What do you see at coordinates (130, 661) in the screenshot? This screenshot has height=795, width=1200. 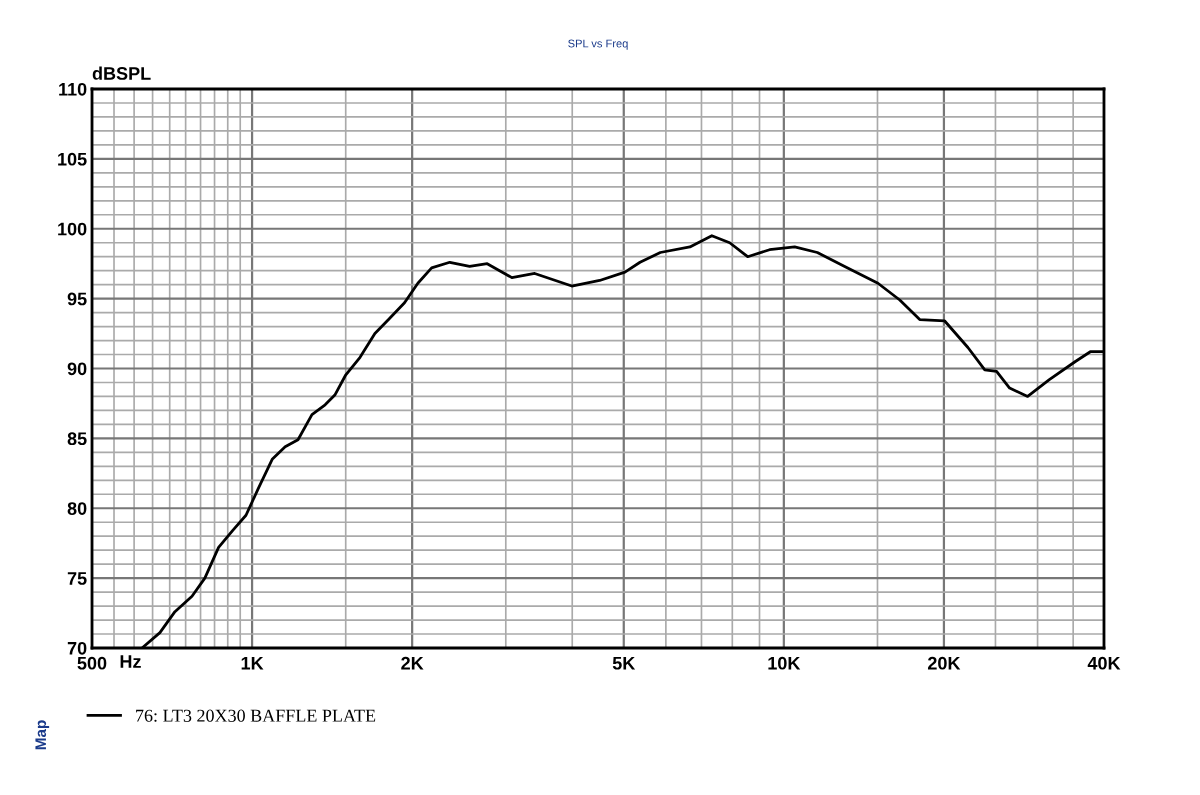 I see `x-axis-title: Hz` at bounding box center [130, 661].